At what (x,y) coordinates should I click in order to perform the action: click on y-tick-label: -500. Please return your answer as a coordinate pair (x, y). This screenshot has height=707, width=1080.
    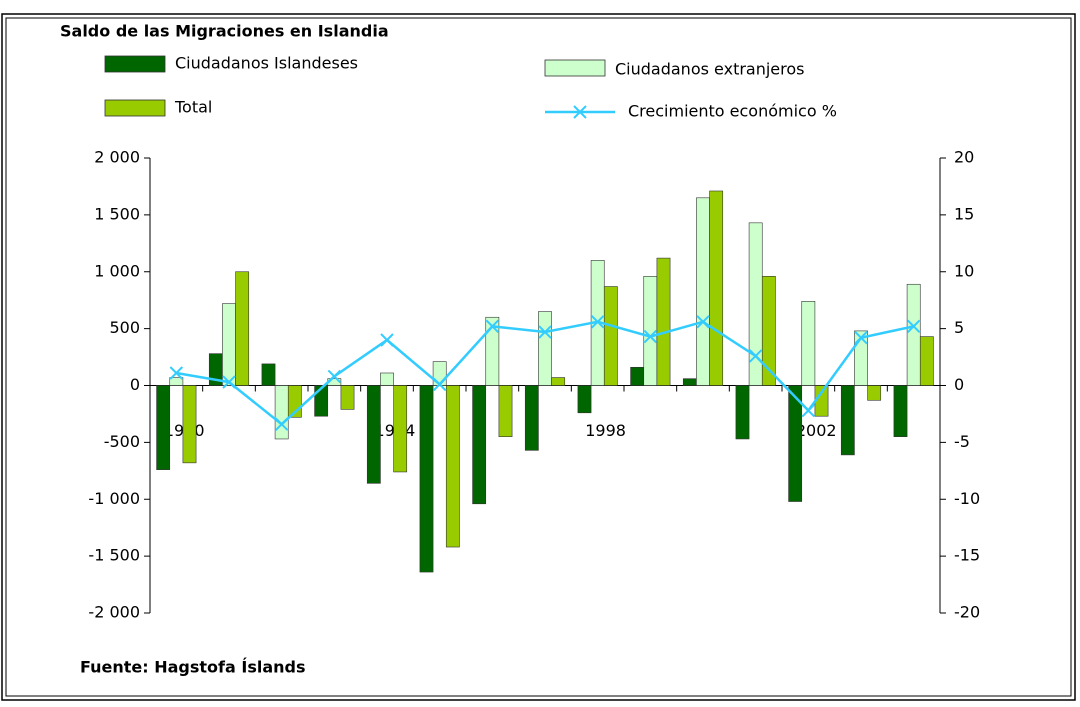
    Looking at the image, I should click on (122, 441).